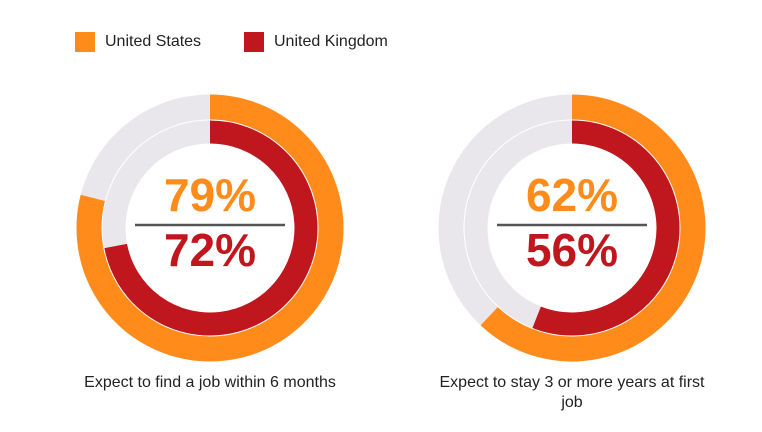  I want to click on percent-label: 62%, so click(572, 195).